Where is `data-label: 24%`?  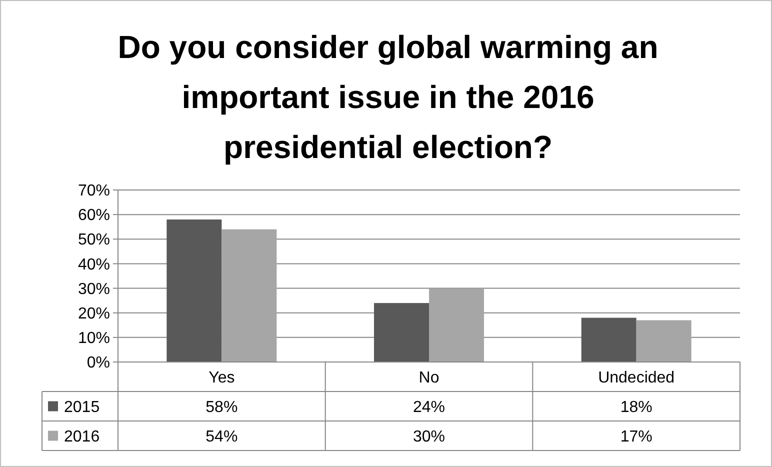
data-label: 24% is located at coordinates (429, 407).